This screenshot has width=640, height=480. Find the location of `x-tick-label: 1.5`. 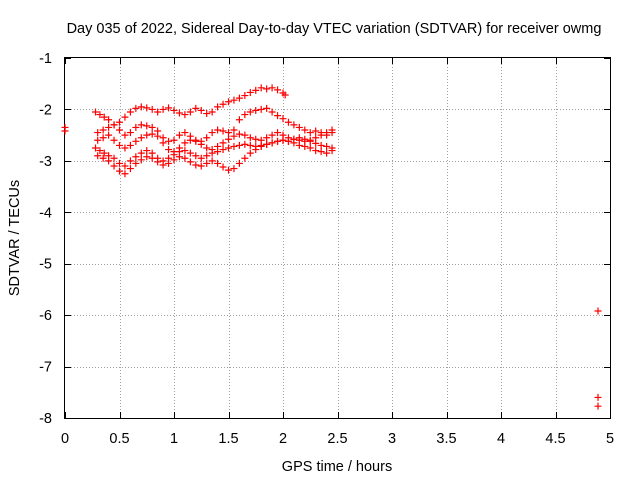

x-tick-label: 1.5 is located at coordinates (228, 439).